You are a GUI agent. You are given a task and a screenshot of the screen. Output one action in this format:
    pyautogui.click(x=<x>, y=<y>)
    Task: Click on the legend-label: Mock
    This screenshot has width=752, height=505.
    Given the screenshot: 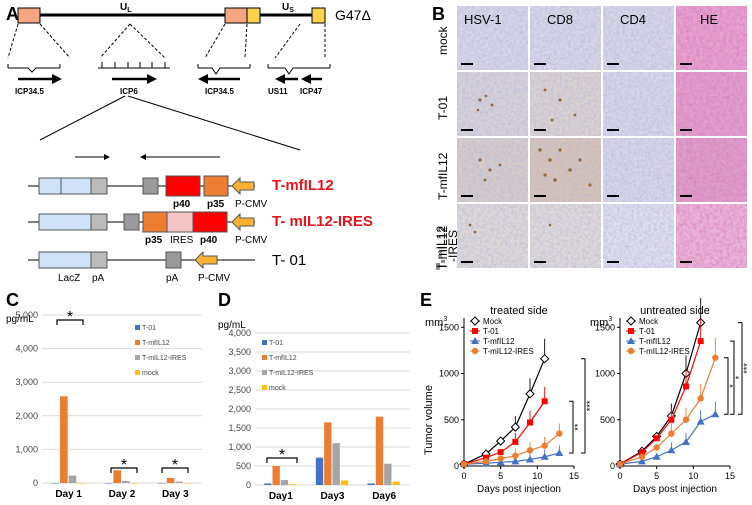 What is the action you would take?
    pyautogui.click(x=493, y=321)
    